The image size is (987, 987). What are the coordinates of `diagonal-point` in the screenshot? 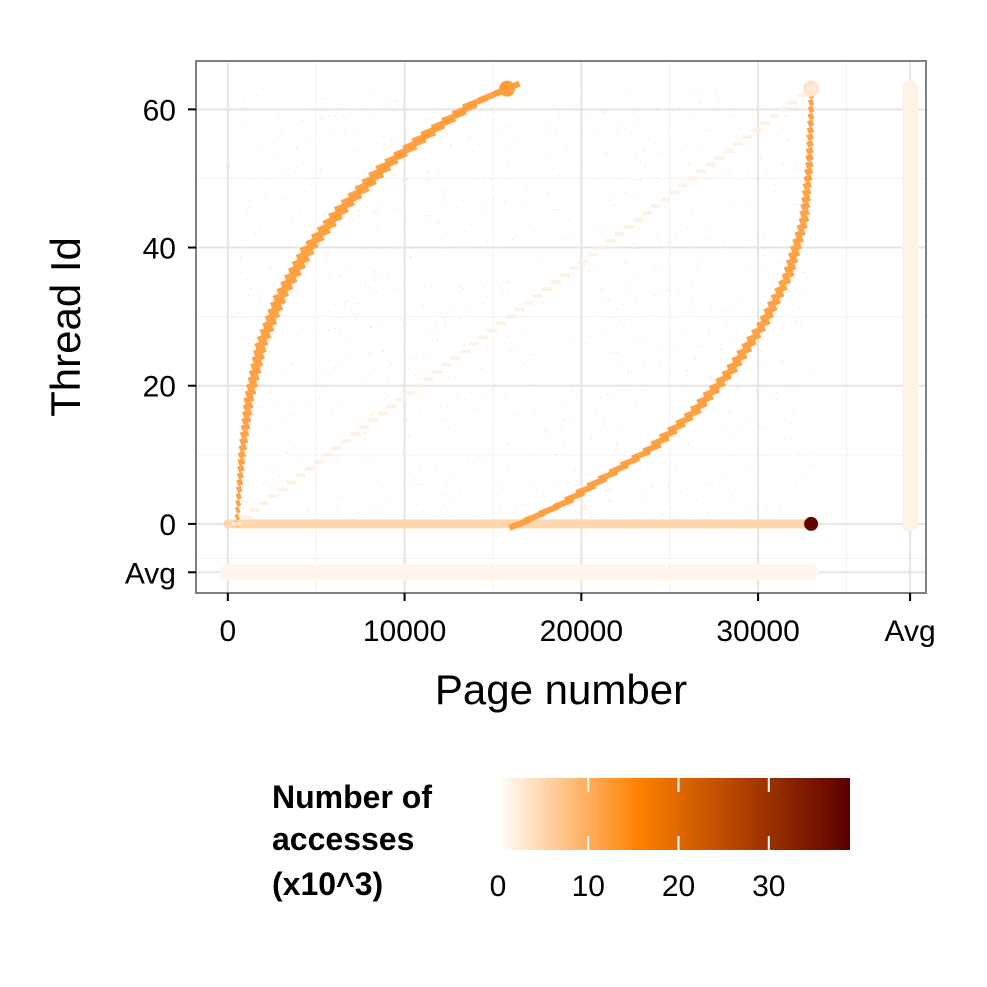 It's located at (683, 185).